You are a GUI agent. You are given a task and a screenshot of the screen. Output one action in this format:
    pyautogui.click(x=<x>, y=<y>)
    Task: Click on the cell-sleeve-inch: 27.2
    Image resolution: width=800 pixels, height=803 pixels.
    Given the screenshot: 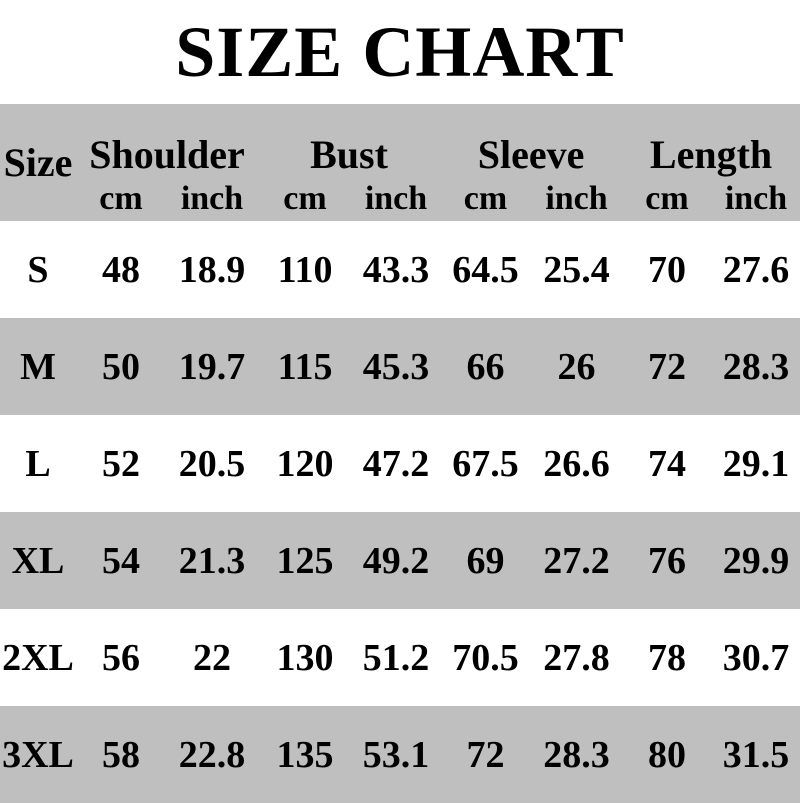 What is the action you would take?
    pyautogui.click(x=577, y=560)
    